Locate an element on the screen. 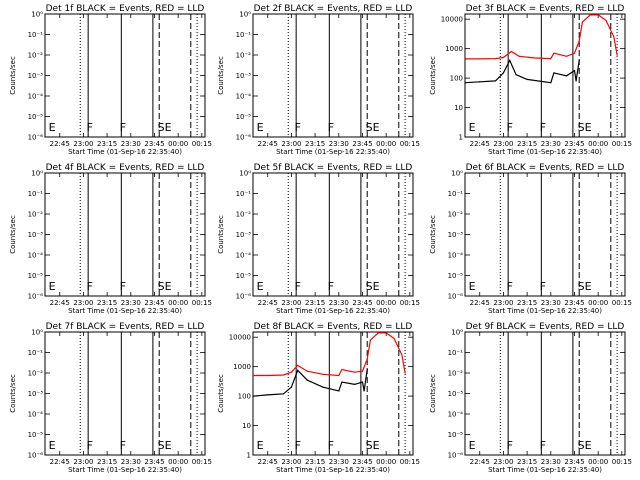  y-tick-label: 1000 is located at coordinates (454, 49).